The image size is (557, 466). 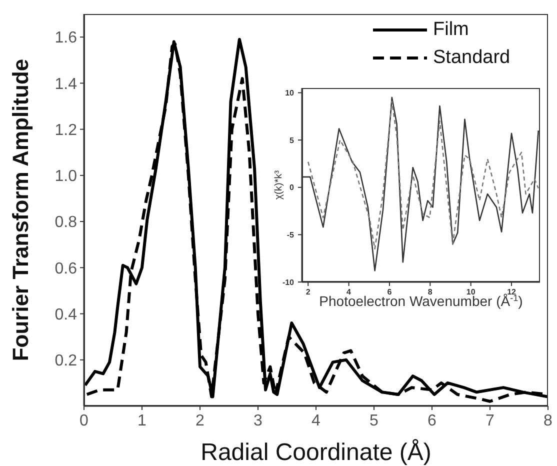 What do you see at coordinates (142, 421) in the screenshot?
I see `x-tick-label: 1` at bounding box center [142, 421].